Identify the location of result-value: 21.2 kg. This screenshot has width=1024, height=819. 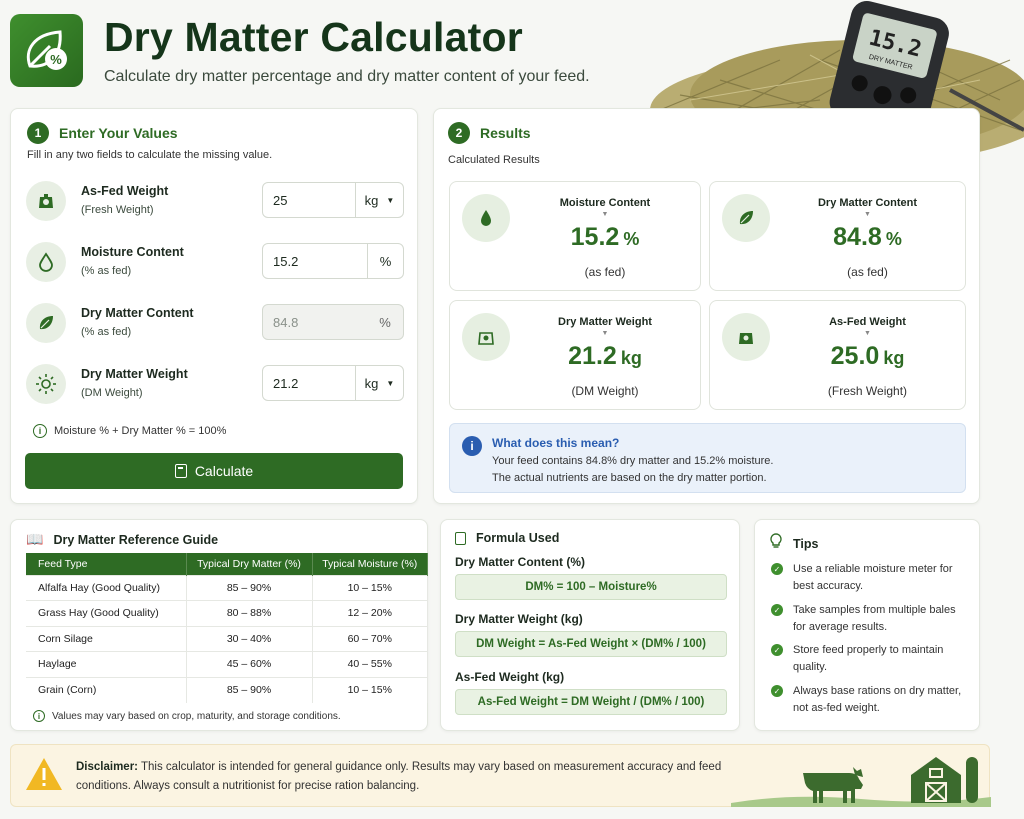
(605, 356).